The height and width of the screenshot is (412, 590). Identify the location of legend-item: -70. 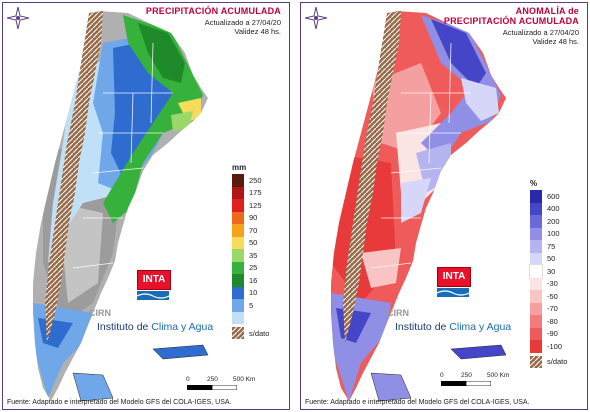
(551, 308).